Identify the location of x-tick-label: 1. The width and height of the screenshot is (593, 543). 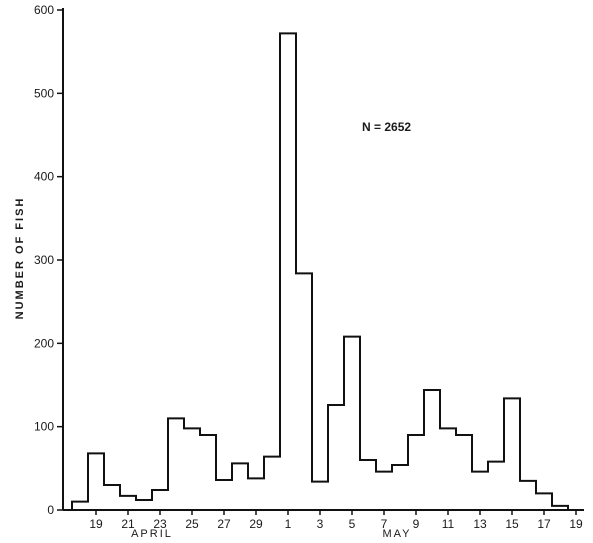
(288, 524).